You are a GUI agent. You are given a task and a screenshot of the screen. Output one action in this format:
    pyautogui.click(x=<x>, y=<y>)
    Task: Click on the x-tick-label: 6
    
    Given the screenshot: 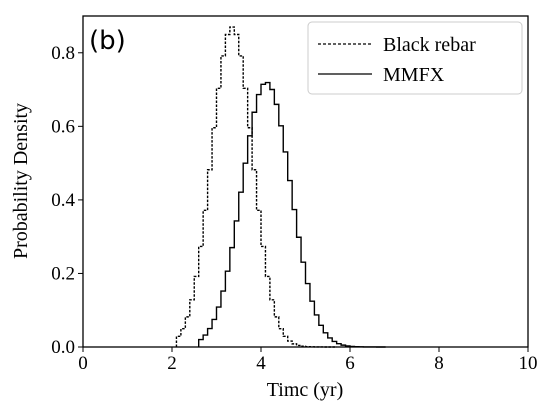 What is the action you would take?
    pyautogui.click(x=350, y=363)
    